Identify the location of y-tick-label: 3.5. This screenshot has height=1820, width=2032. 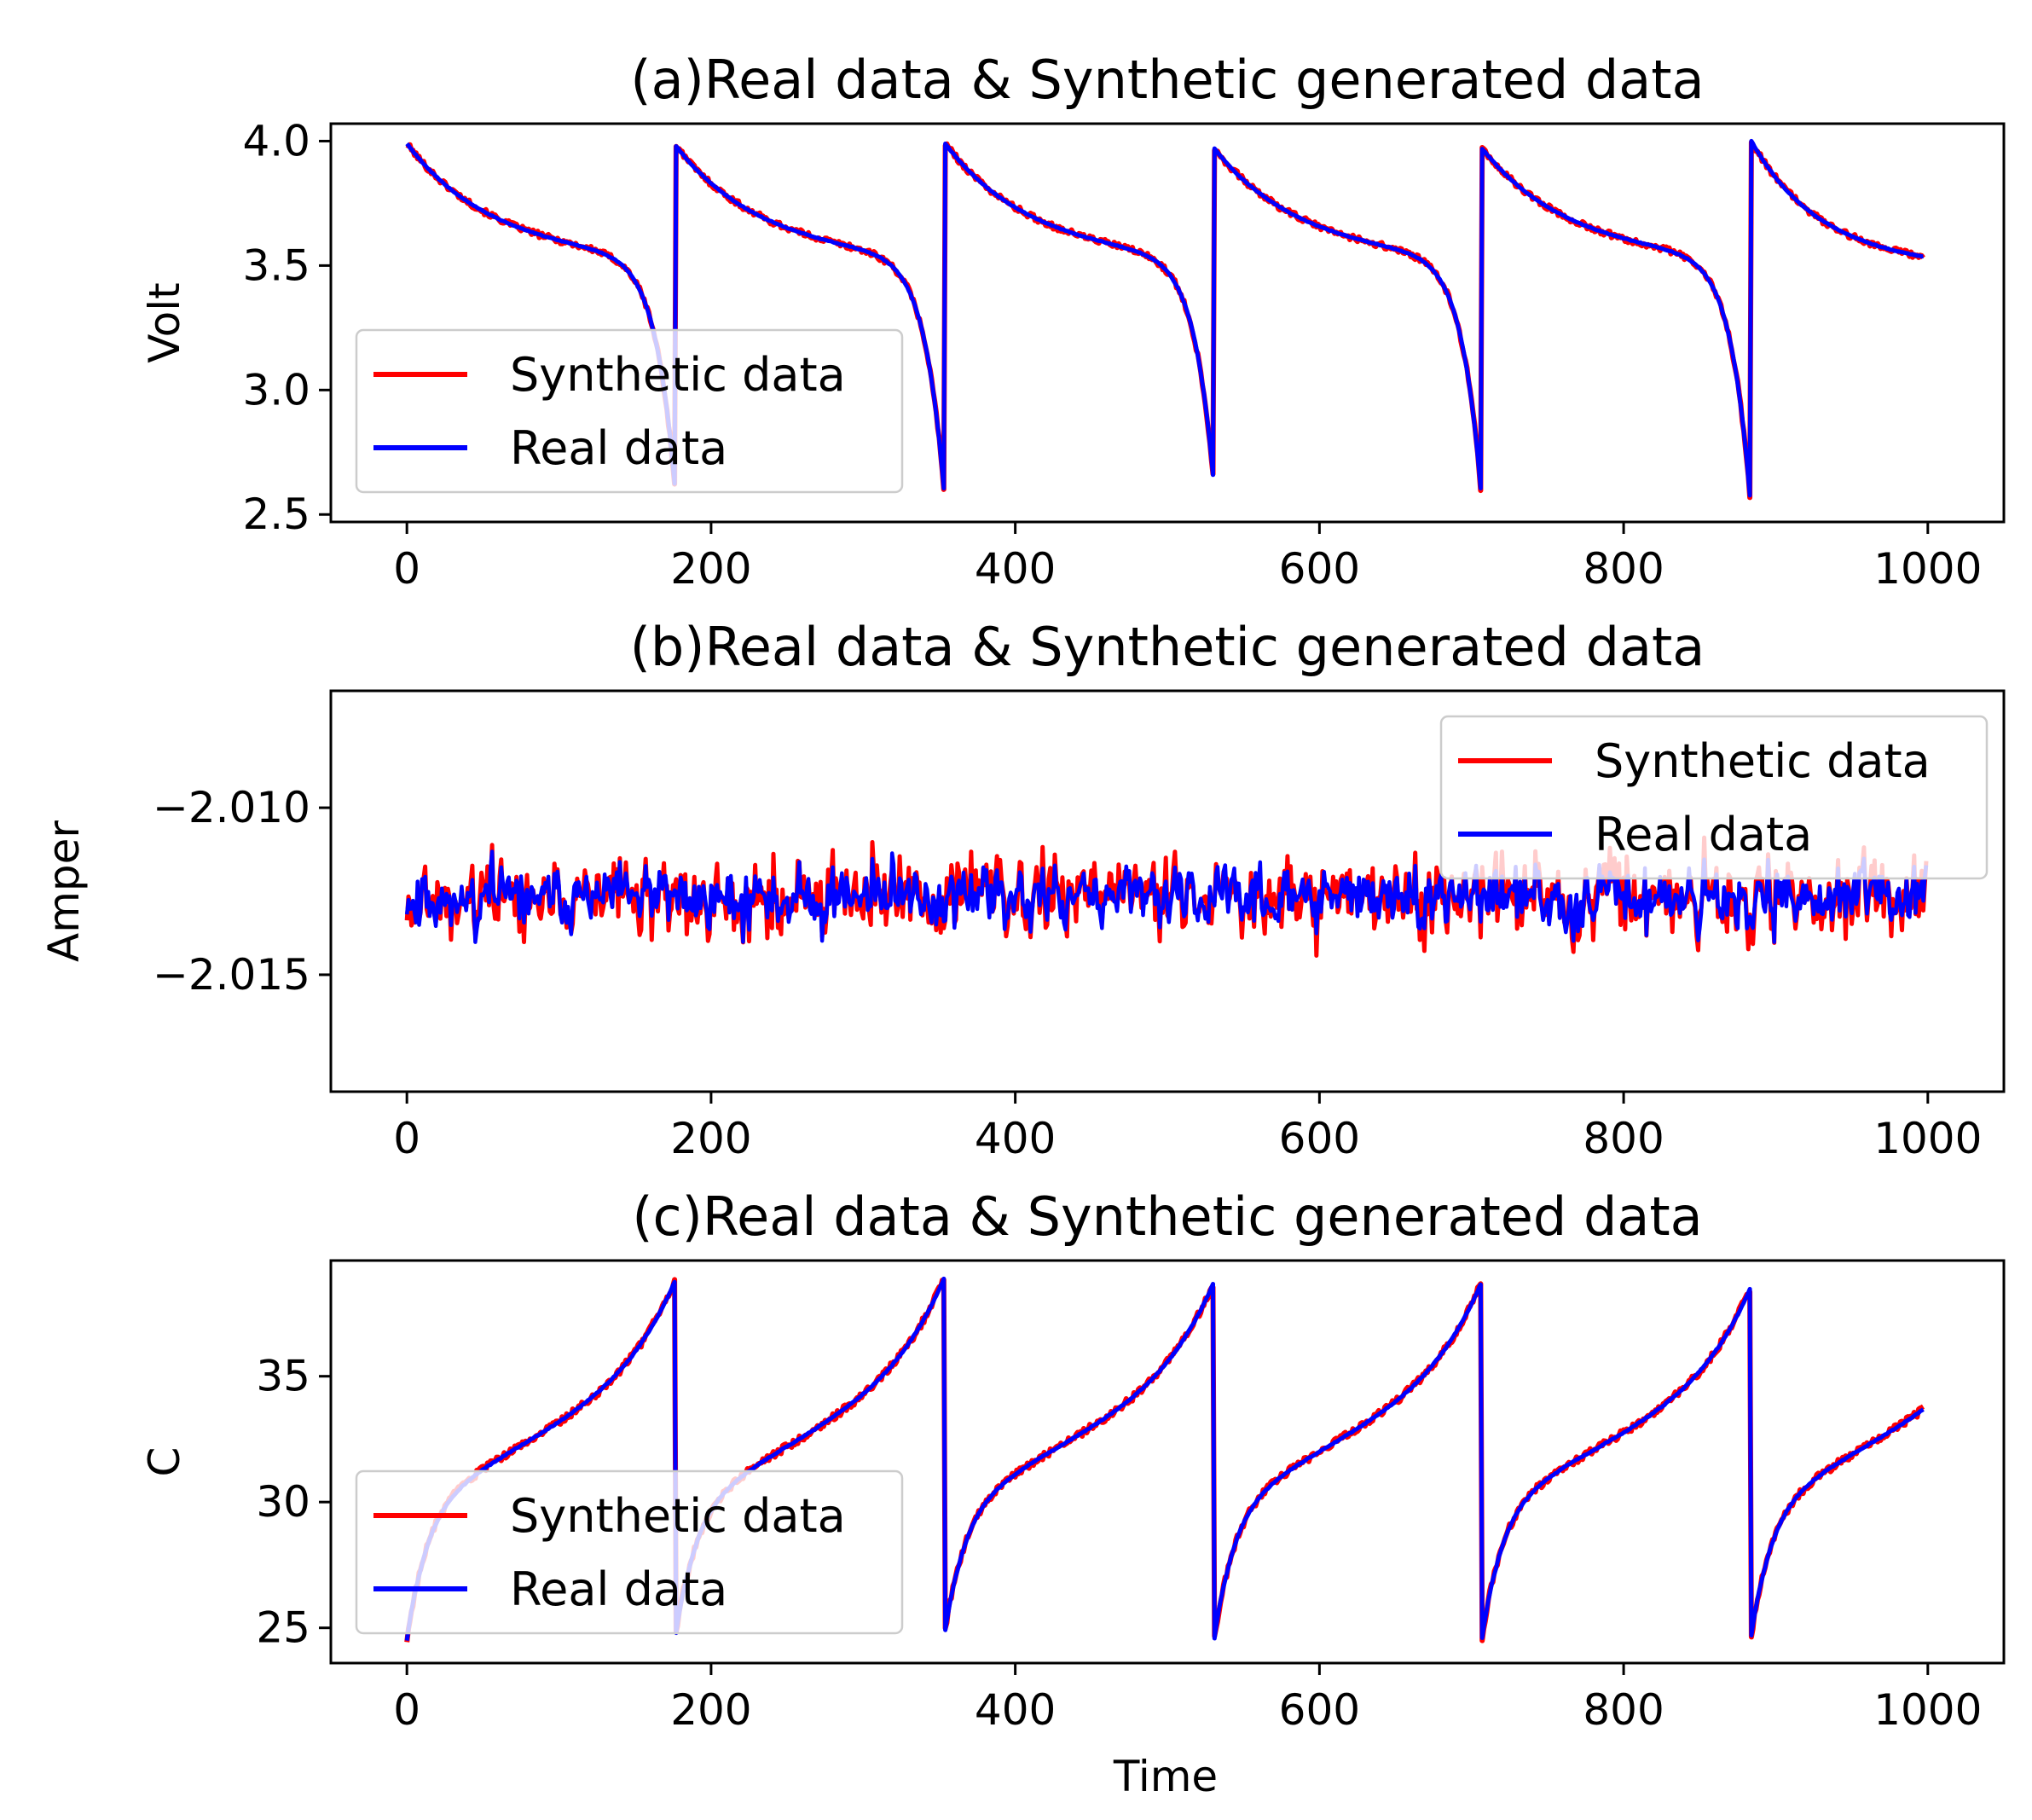
(276, 266).